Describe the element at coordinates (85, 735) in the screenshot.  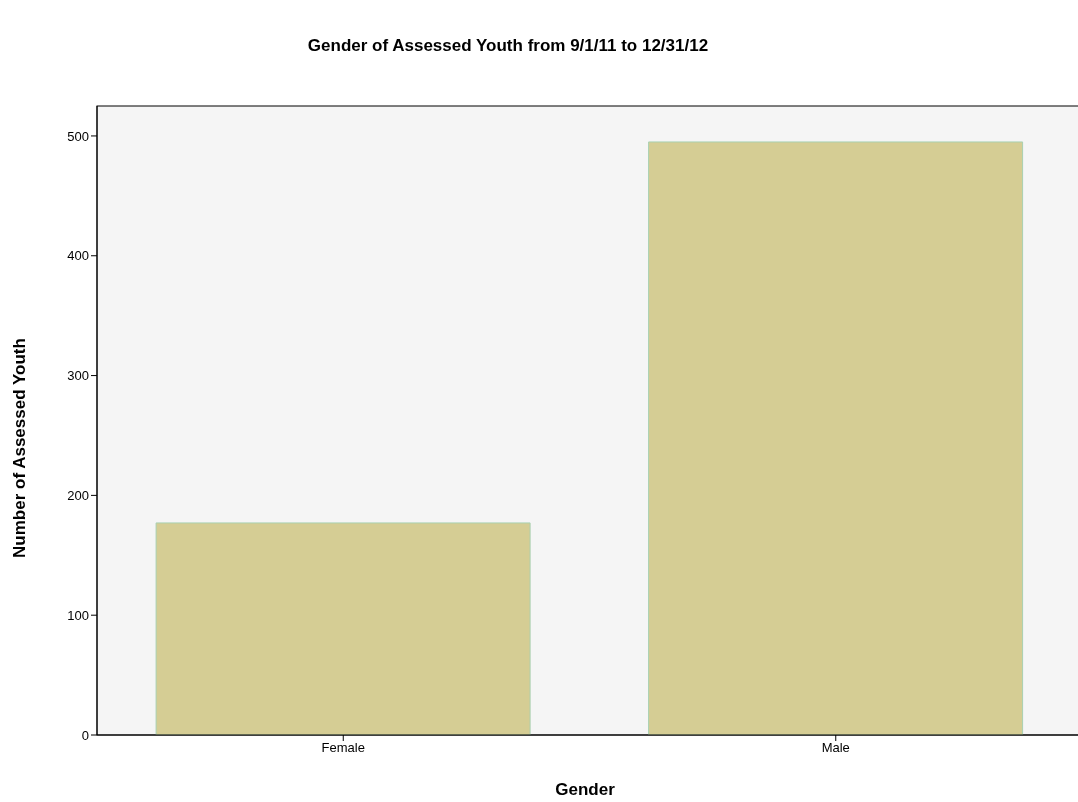
I see `y-tick-label: 0` at that location.